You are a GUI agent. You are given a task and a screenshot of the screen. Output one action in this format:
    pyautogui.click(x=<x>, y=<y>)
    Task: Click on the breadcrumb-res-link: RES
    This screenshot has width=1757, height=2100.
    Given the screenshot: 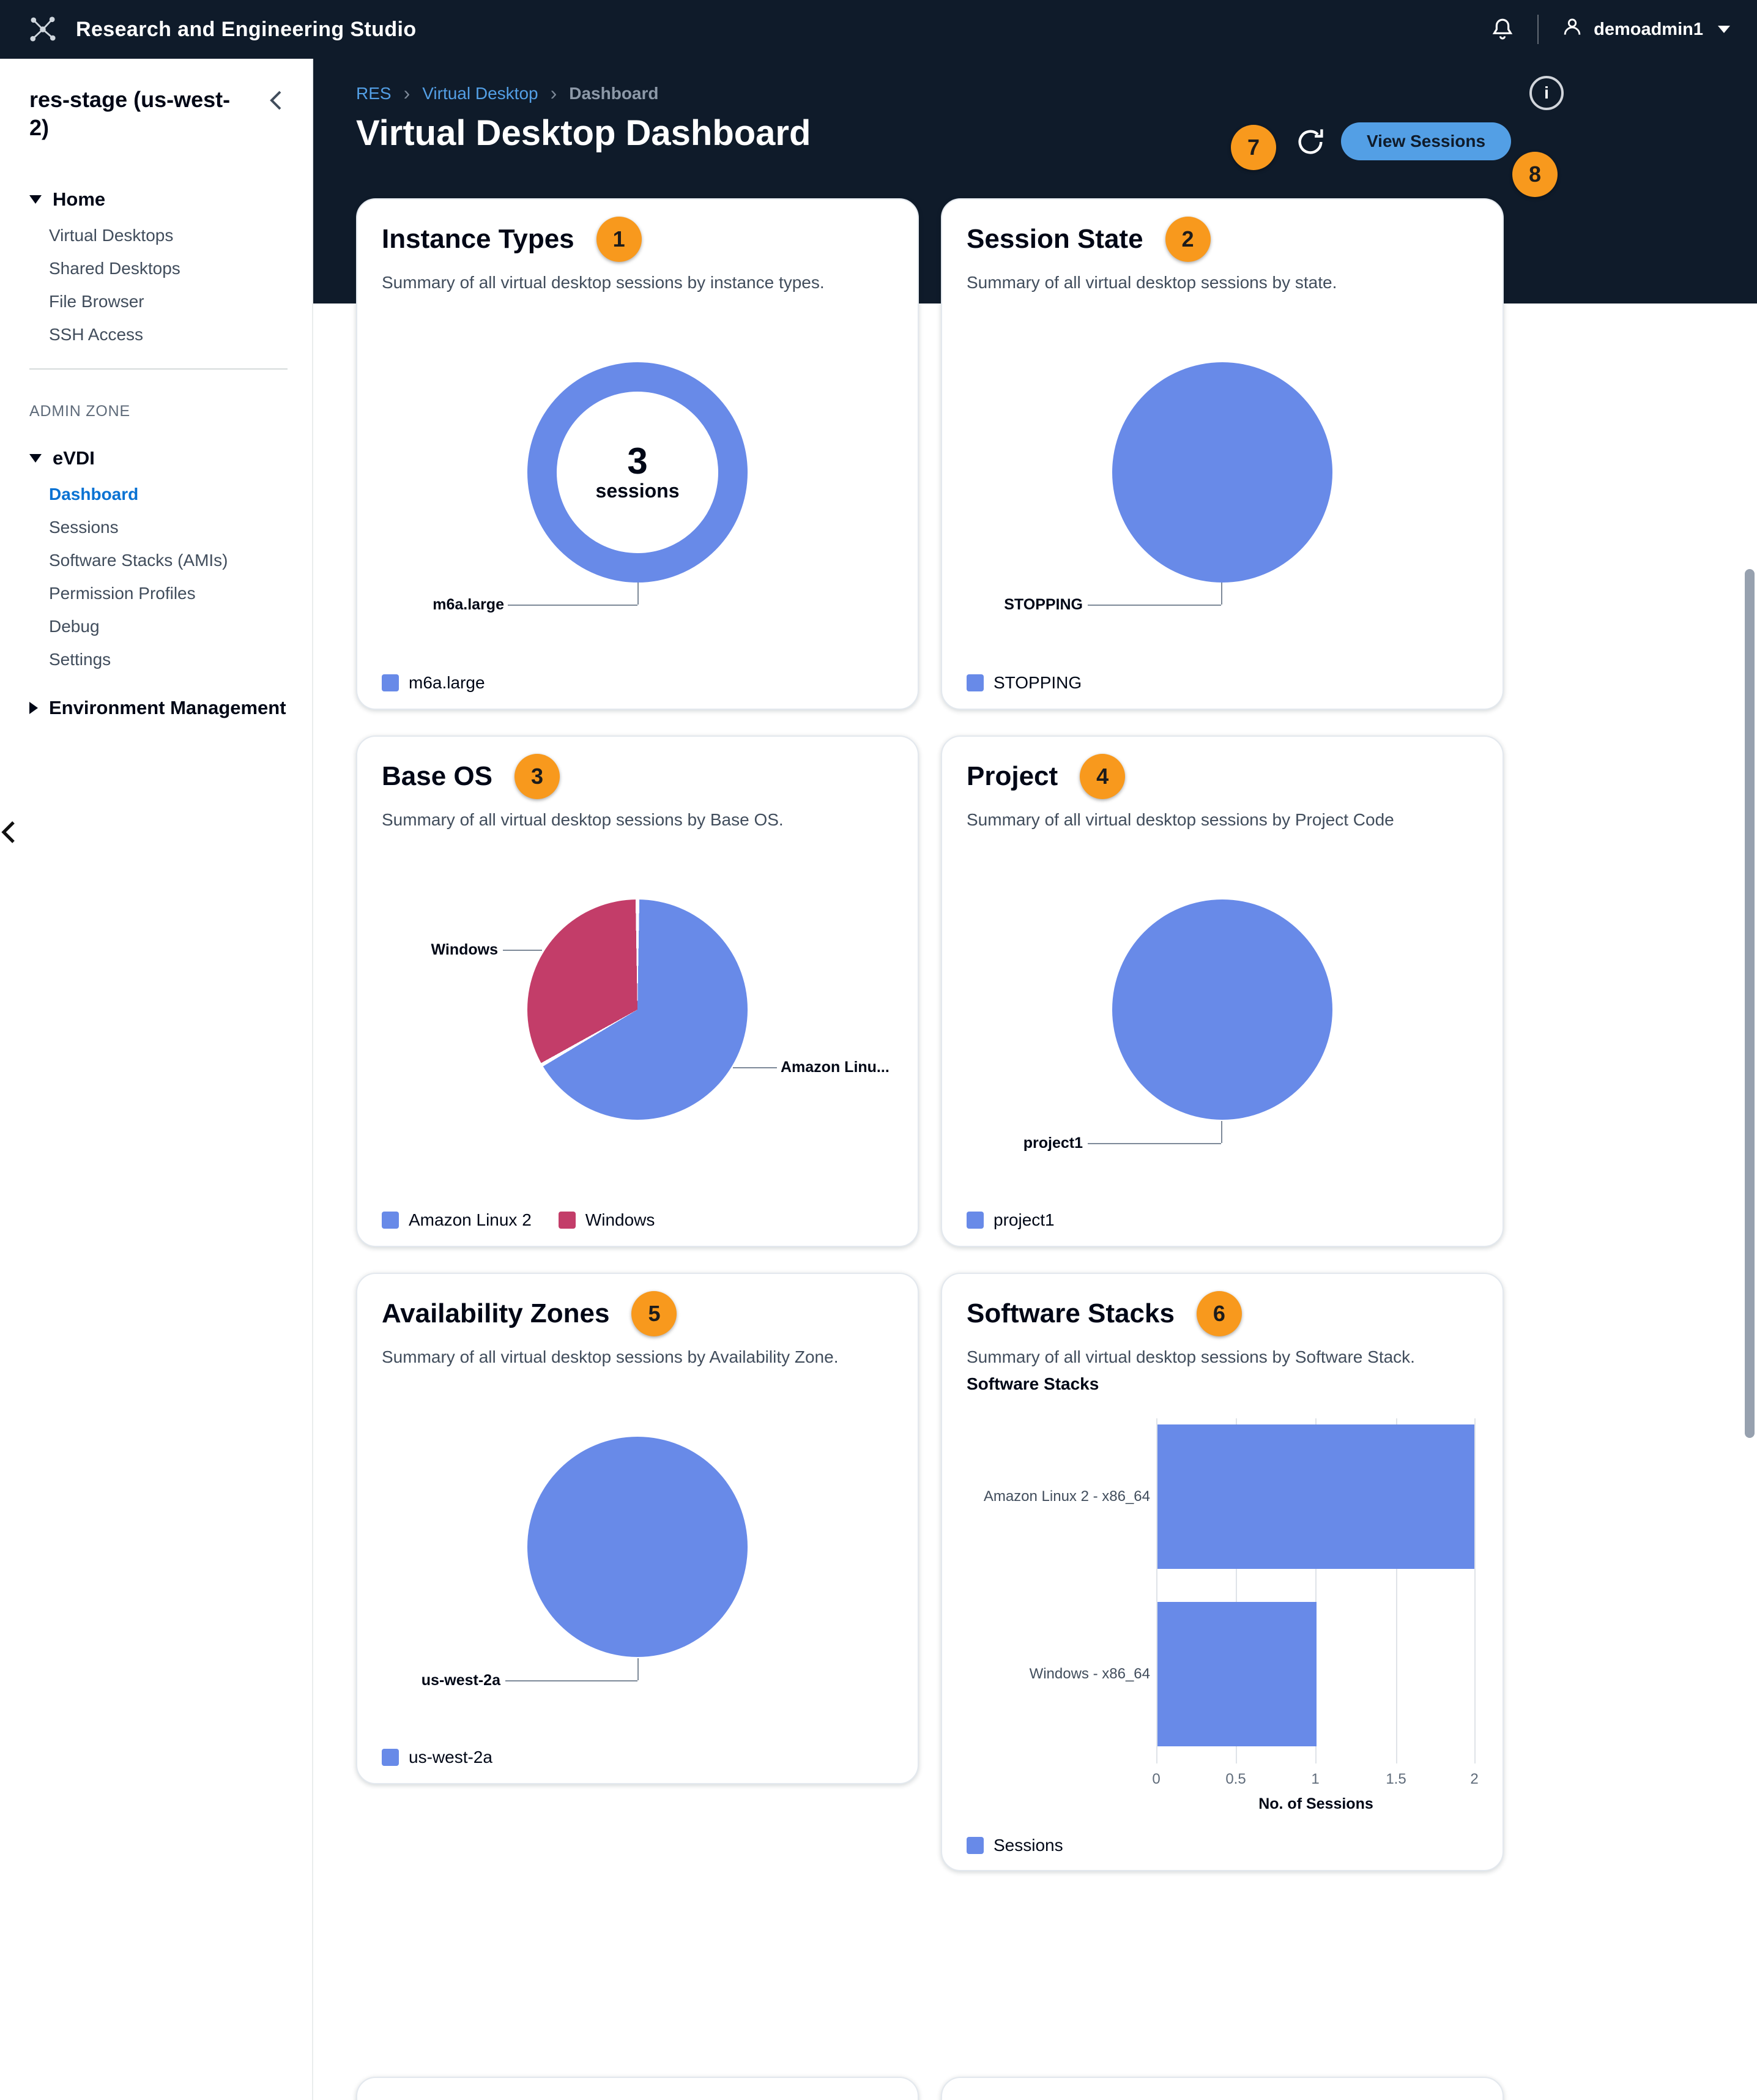 What is the action you would take?
    pyautogui.click(x=374, y=93)
    